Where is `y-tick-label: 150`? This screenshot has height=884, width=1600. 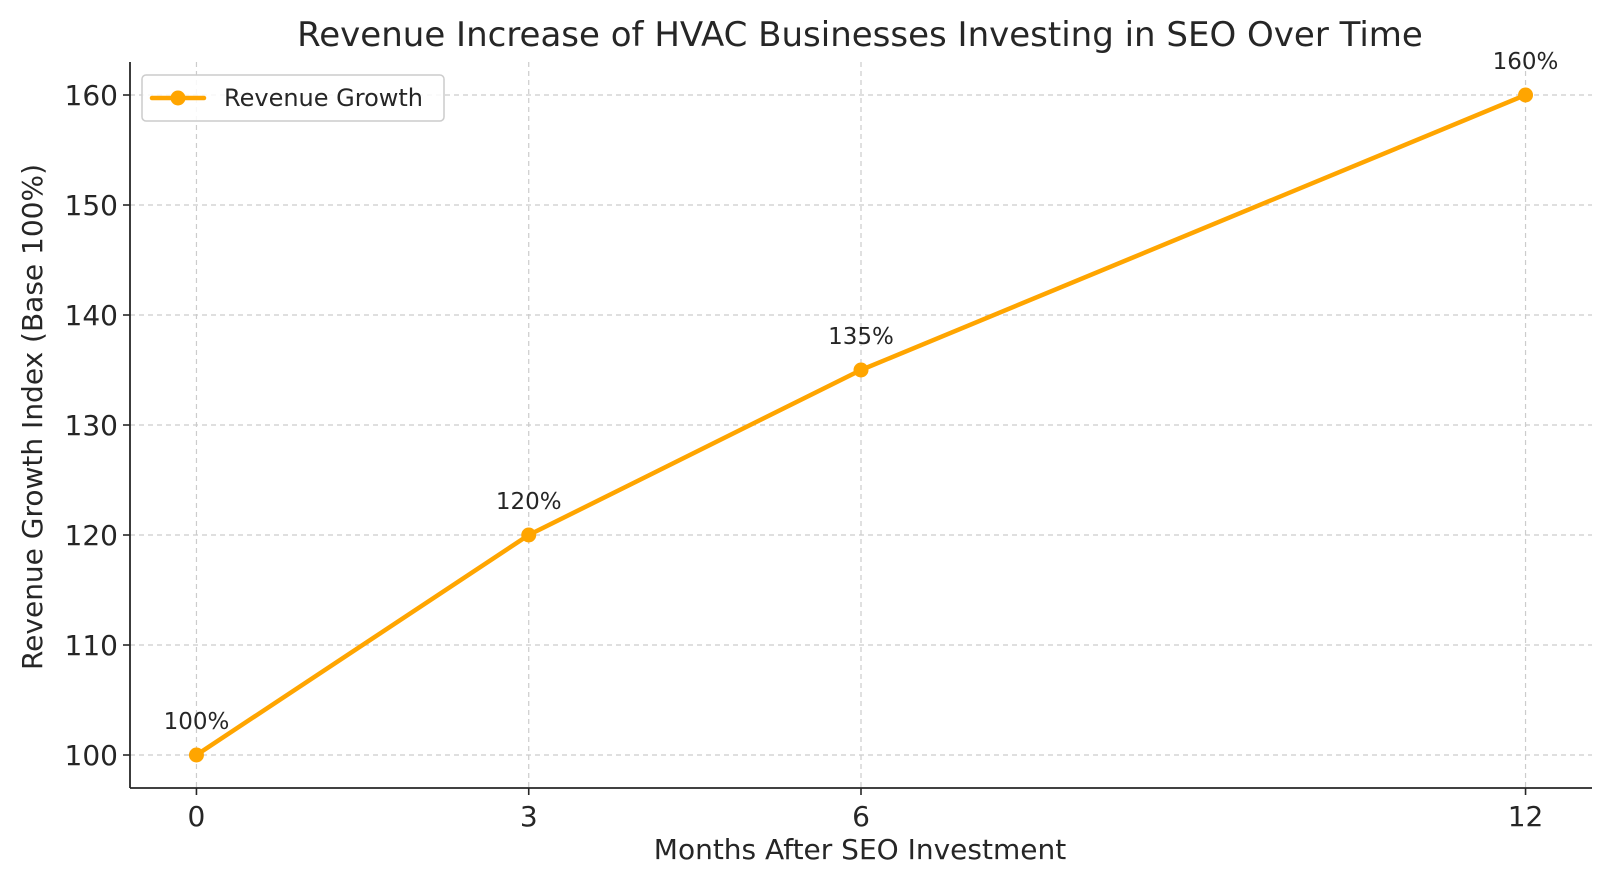 y-tick-label: 150 is located at coordinates (91, 205).